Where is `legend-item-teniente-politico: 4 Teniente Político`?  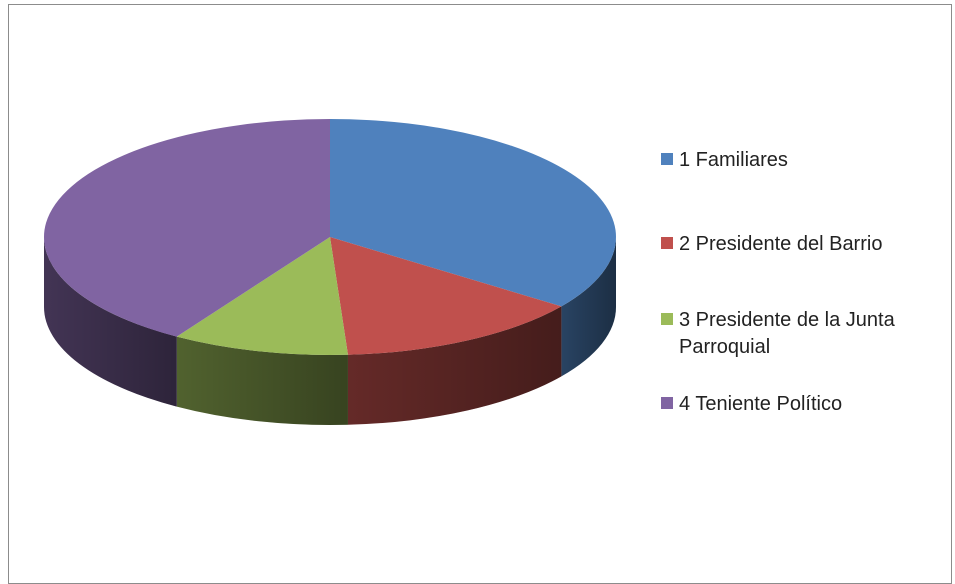
legend-item-teniente-politico: 4 Teniente Político is located at coordinates (808, 404).